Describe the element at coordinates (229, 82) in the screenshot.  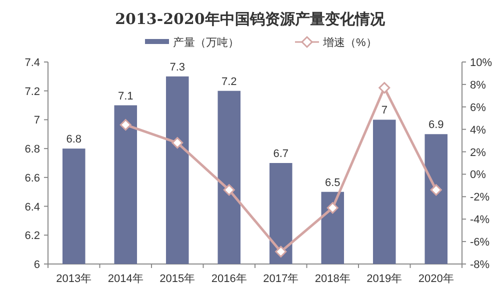
I see `data-label: 7.2` at that location.